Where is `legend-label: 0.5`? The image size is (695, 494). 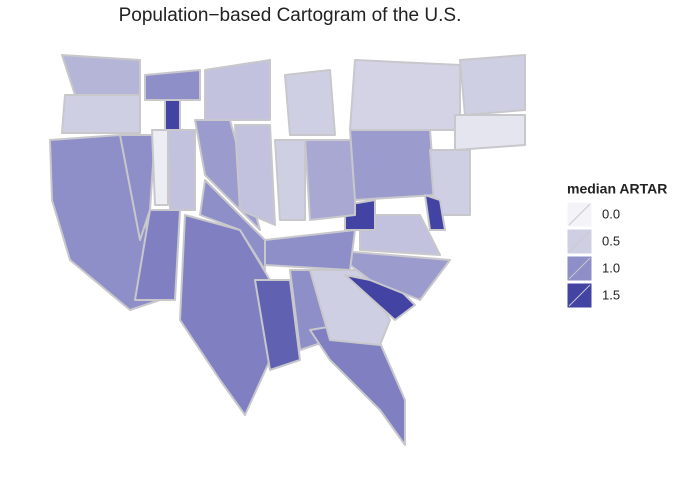 legend-label: 0.5 is located at coordinates (611, 240).